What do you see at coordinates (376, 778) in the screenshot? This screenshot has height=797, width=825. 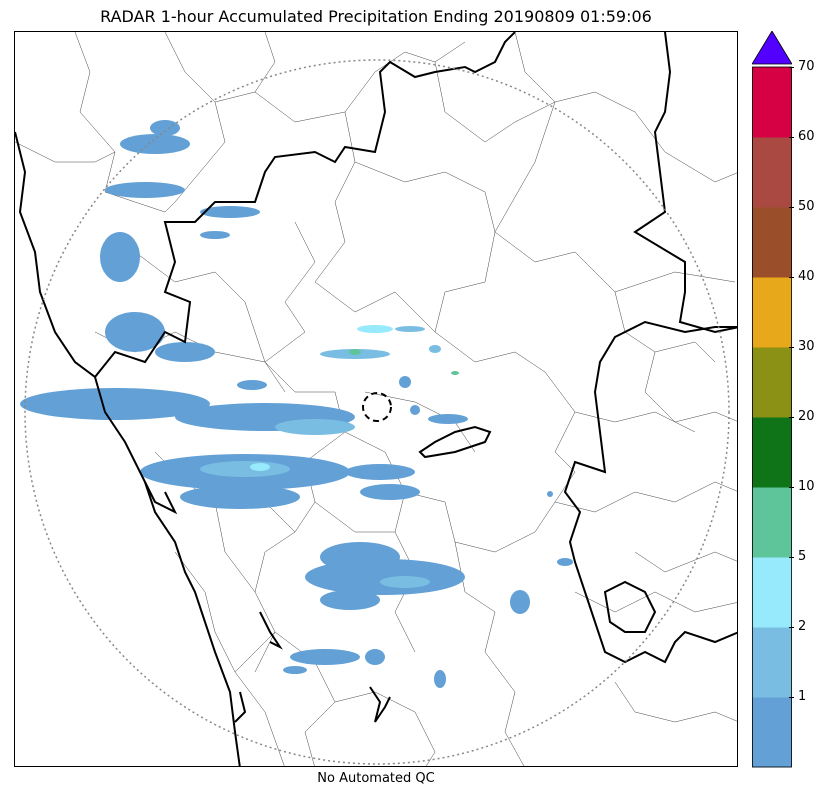 I see `footer-note: No Automated QC` at bounding box center [376, 778].